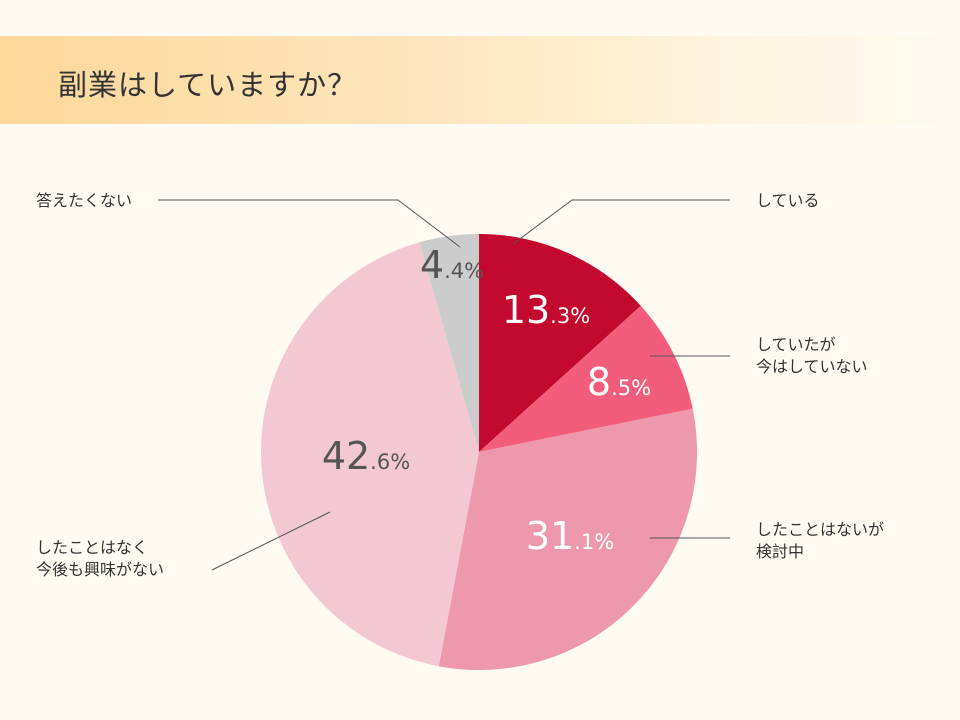 The width and height of the screenshot is (960, 720). I want to click on value-label: 4.4%, so click(452, 265).